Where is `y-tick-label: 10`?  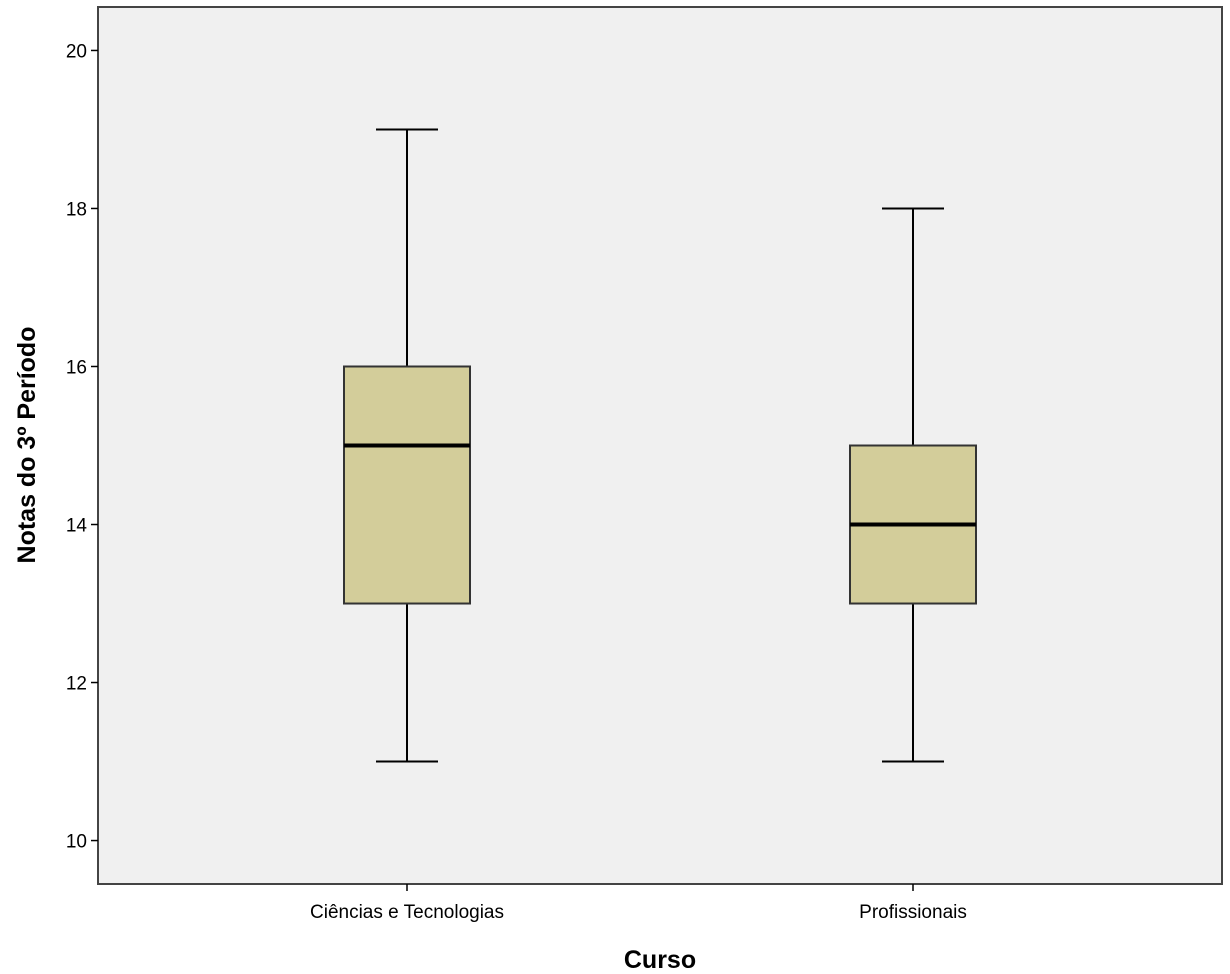 y-tick-label: 10 is located at coordinates (76, 842).